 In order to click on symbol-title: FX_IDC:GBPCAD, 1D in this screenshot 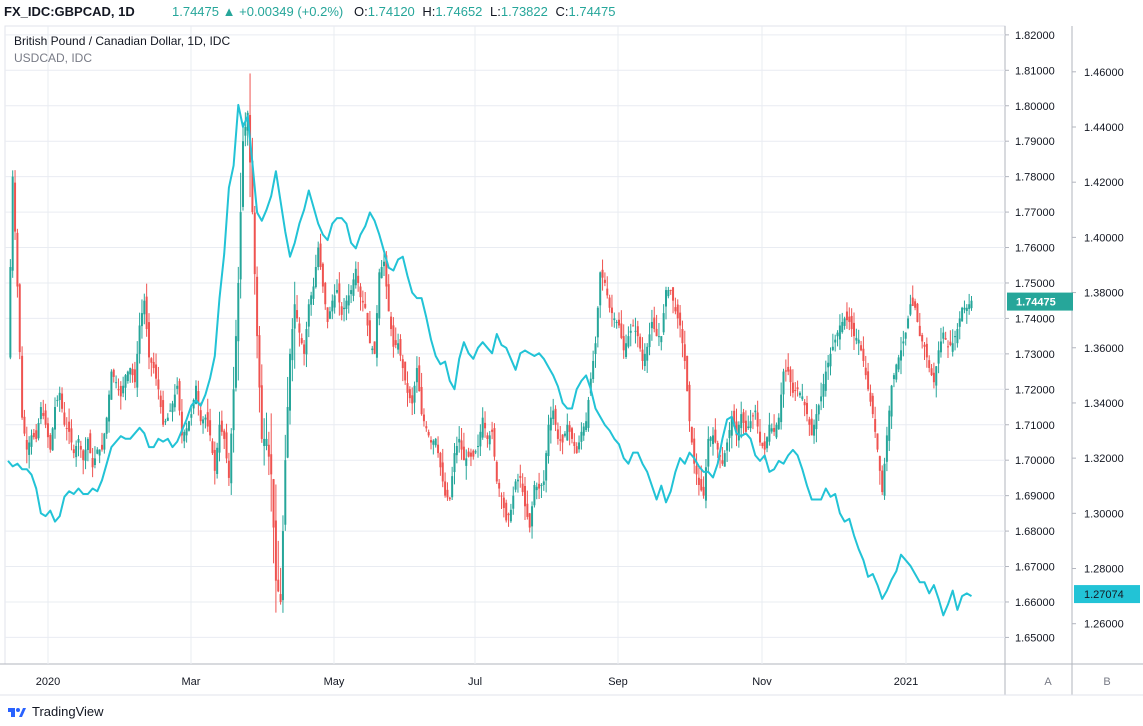, I will do `click(69, 11)`.